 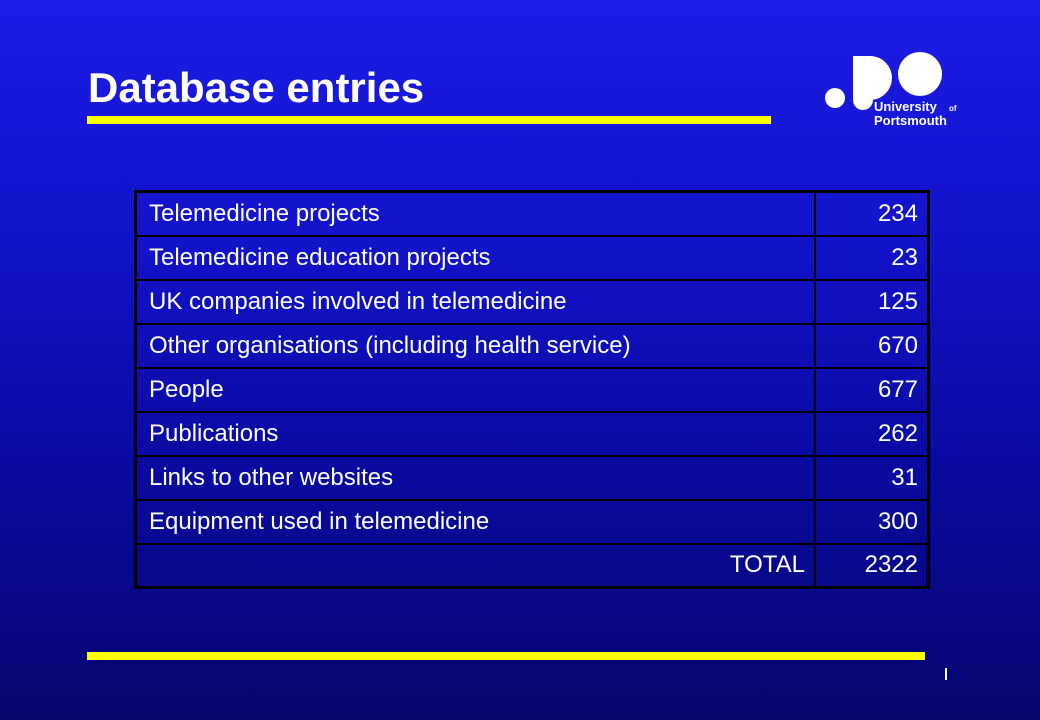 I want to click on row-label: Publications, so click(x=475, y=433).